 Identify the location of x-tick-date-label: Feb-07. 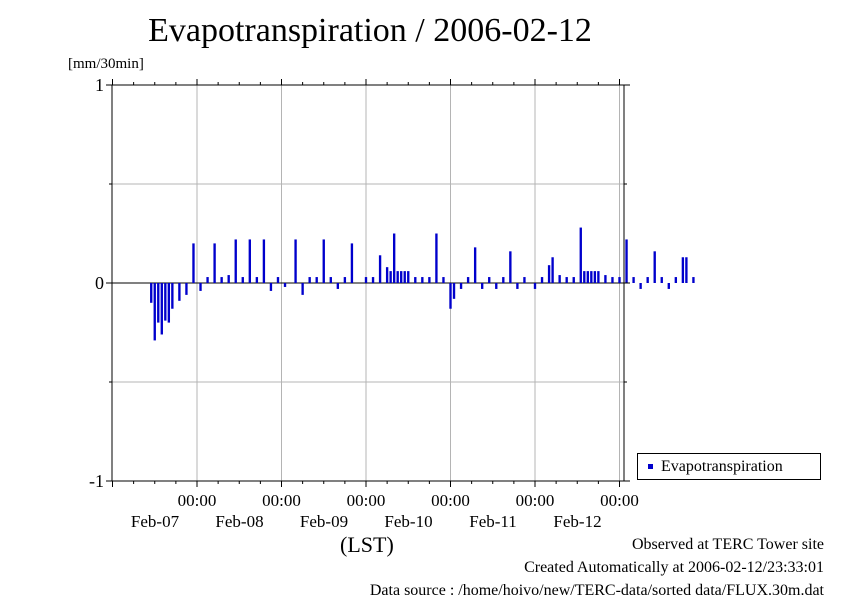
(155, 521).